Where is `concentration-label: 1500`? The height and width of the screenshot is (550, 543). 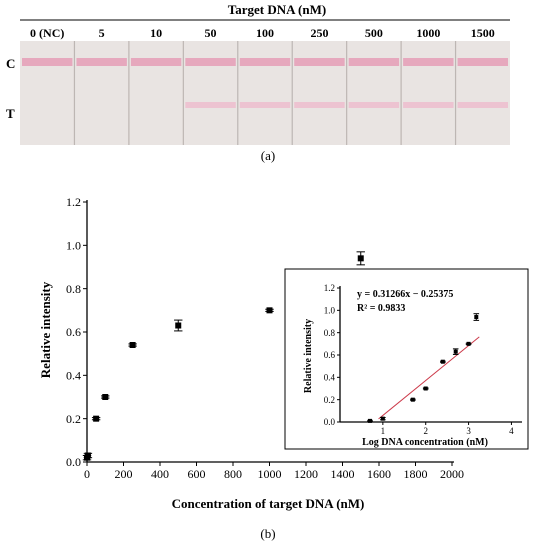
concentration-label: 1500 is located at coordinates (483, 33).